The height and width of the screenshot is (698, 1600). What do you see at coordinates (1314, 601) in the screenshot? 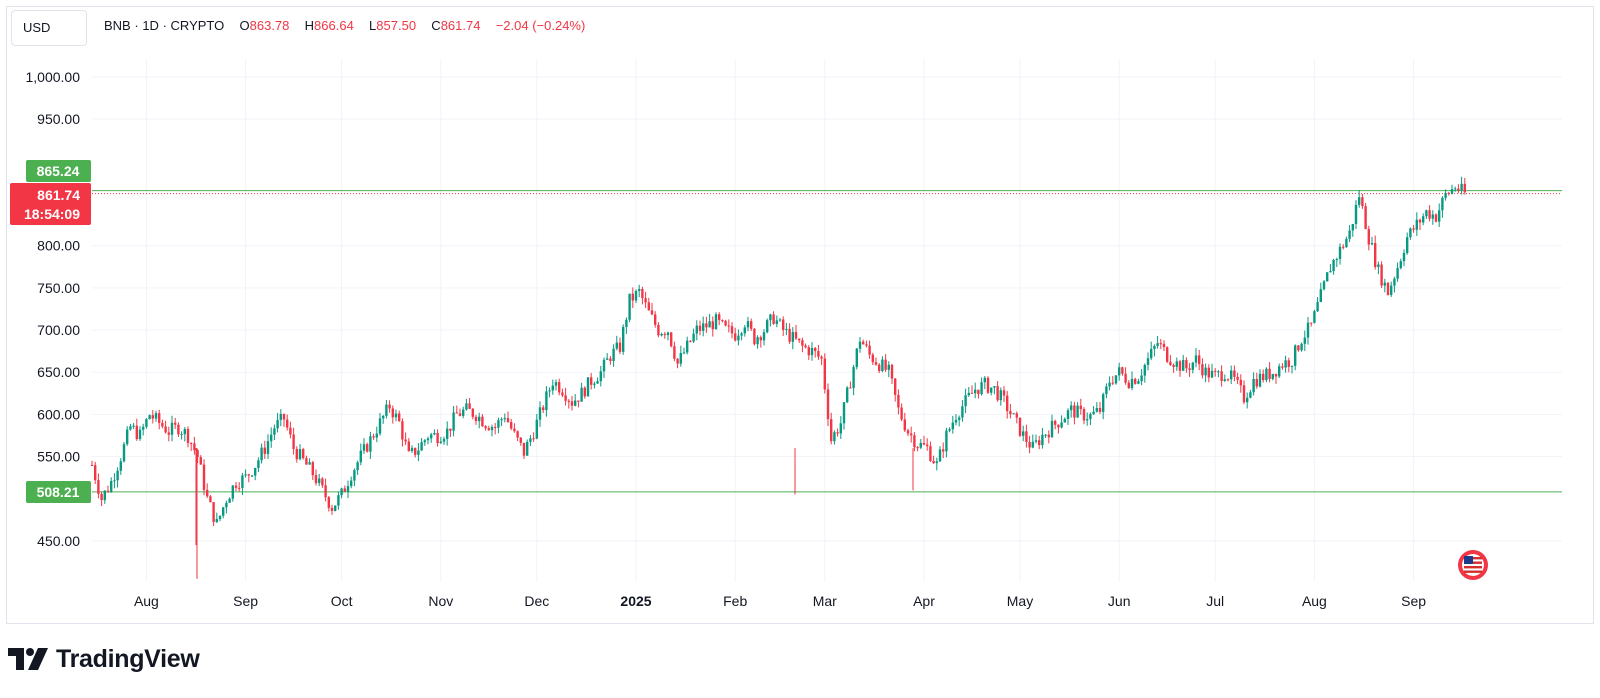
I see `x-tick-label: Aug` at bounding box center [1314, 601].